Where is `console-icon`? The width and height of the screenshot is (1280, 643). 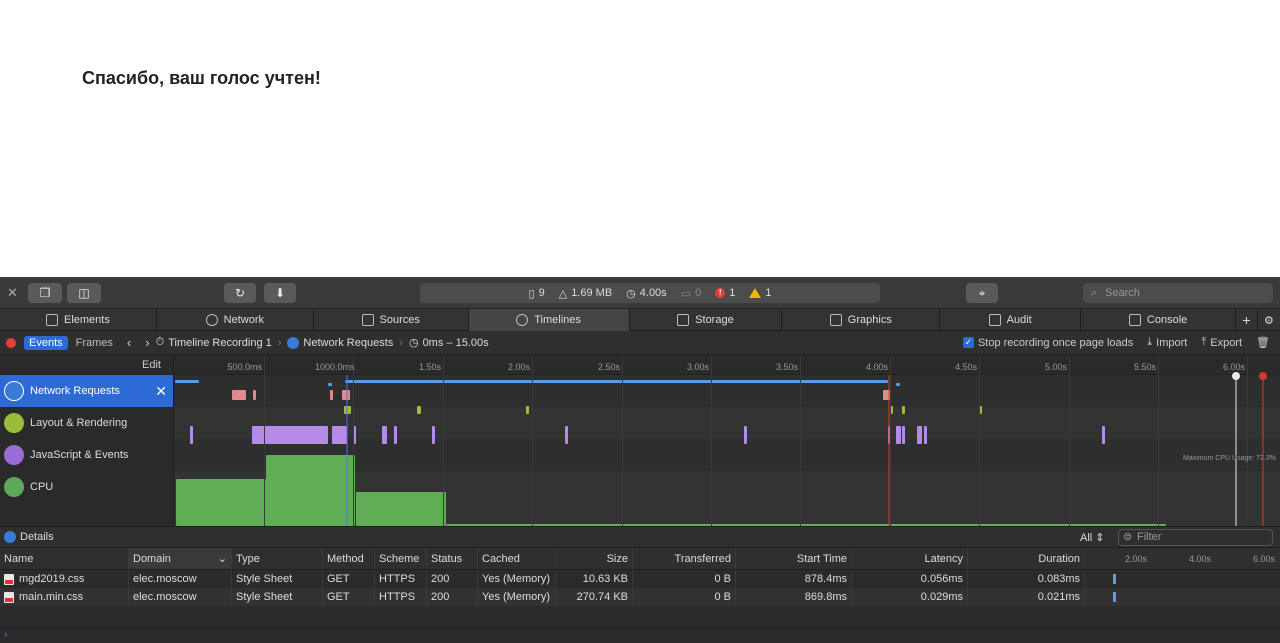
console-icon is located at coordinates (1134, 320).